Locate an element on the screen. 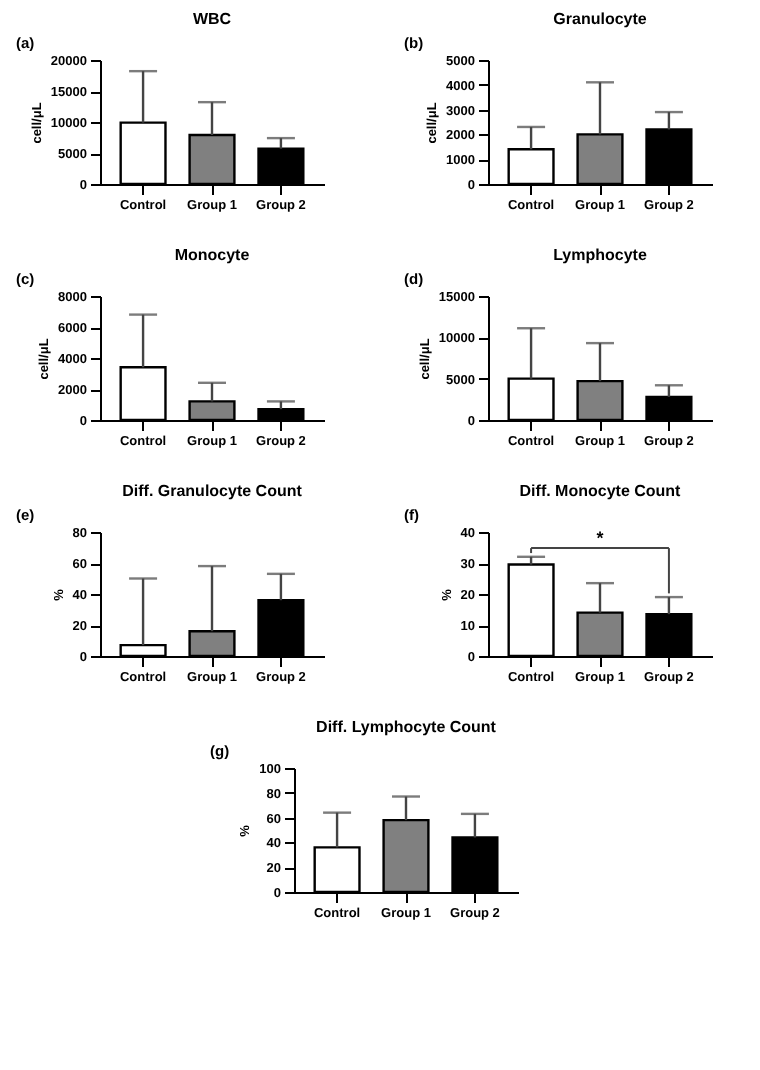  chart-title: Diff. Monocyte Count is located at coordinates (600, 491).